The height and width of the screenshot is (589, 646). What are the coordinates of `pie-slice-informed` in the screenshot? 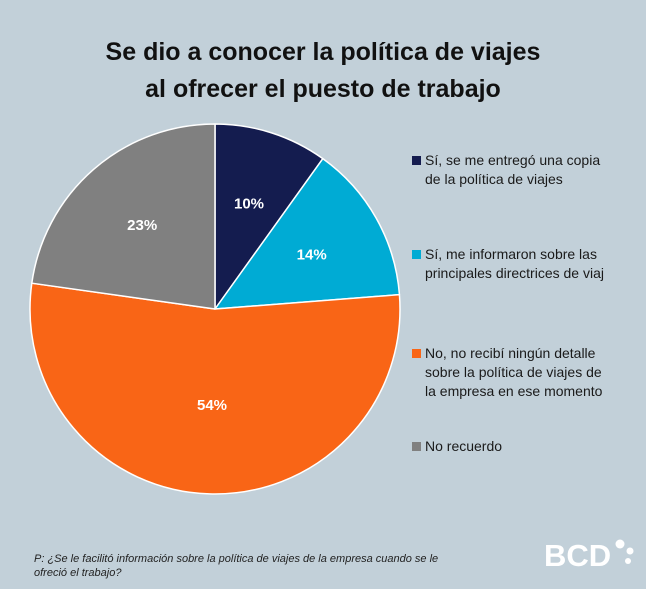 It's located at (307, 233).